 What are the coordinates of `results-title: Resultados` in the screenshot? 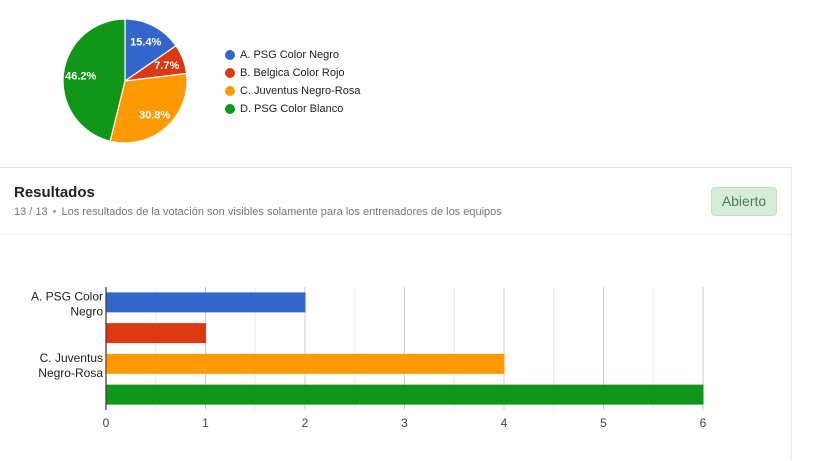 It's located at (54, 192).